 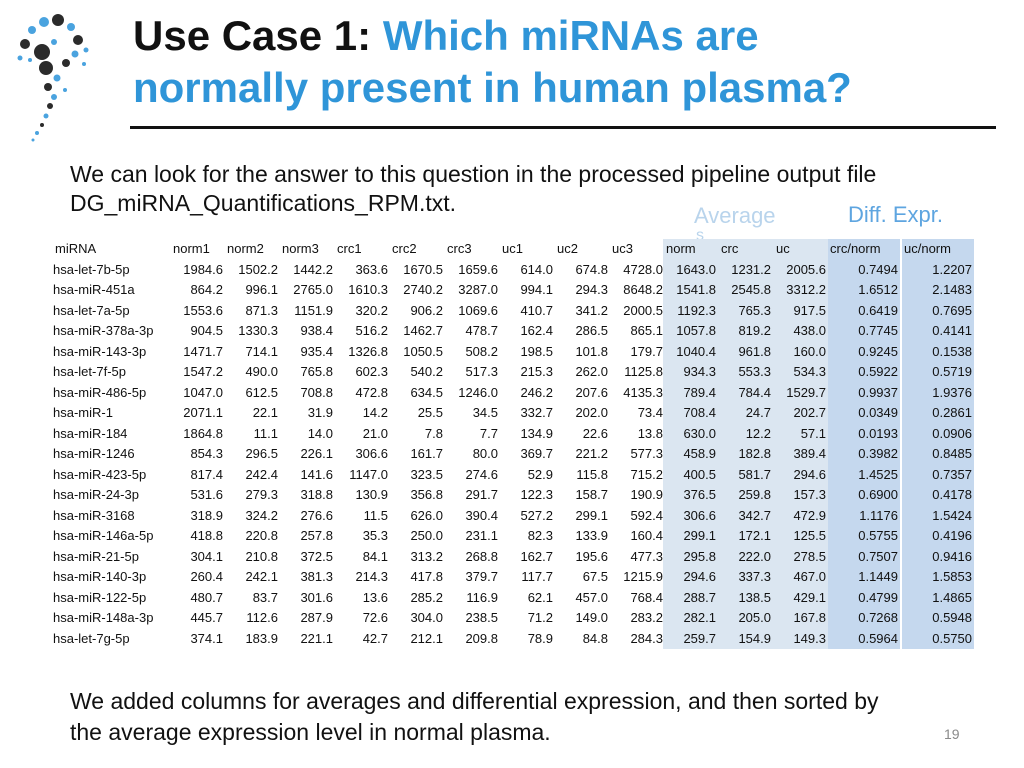 I want to click on table-cell: 458.9, so click(x=690, y=454).